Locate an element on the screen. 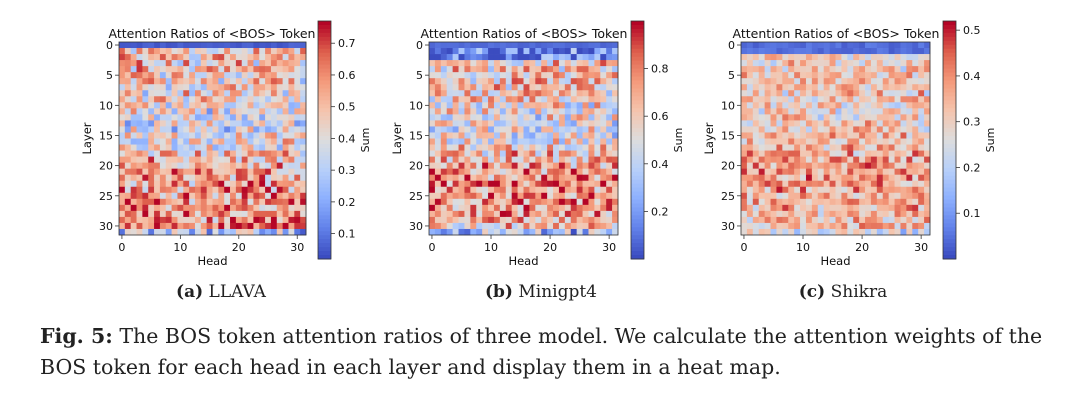 The image size is (1080, 401). y-tick-label: 30 is located at coordinates (416, 226).